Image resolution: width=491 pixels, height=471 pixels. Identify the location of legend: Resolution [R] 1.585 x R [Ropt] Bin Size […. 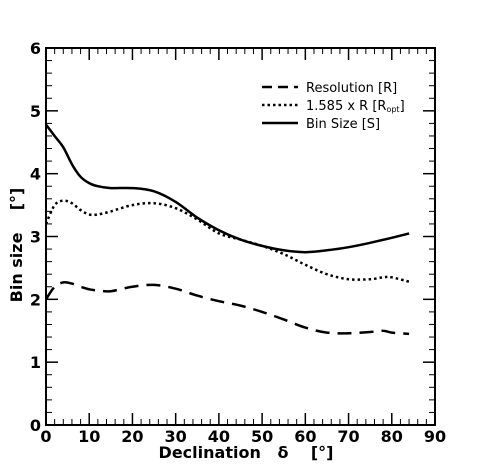
(333, 106).